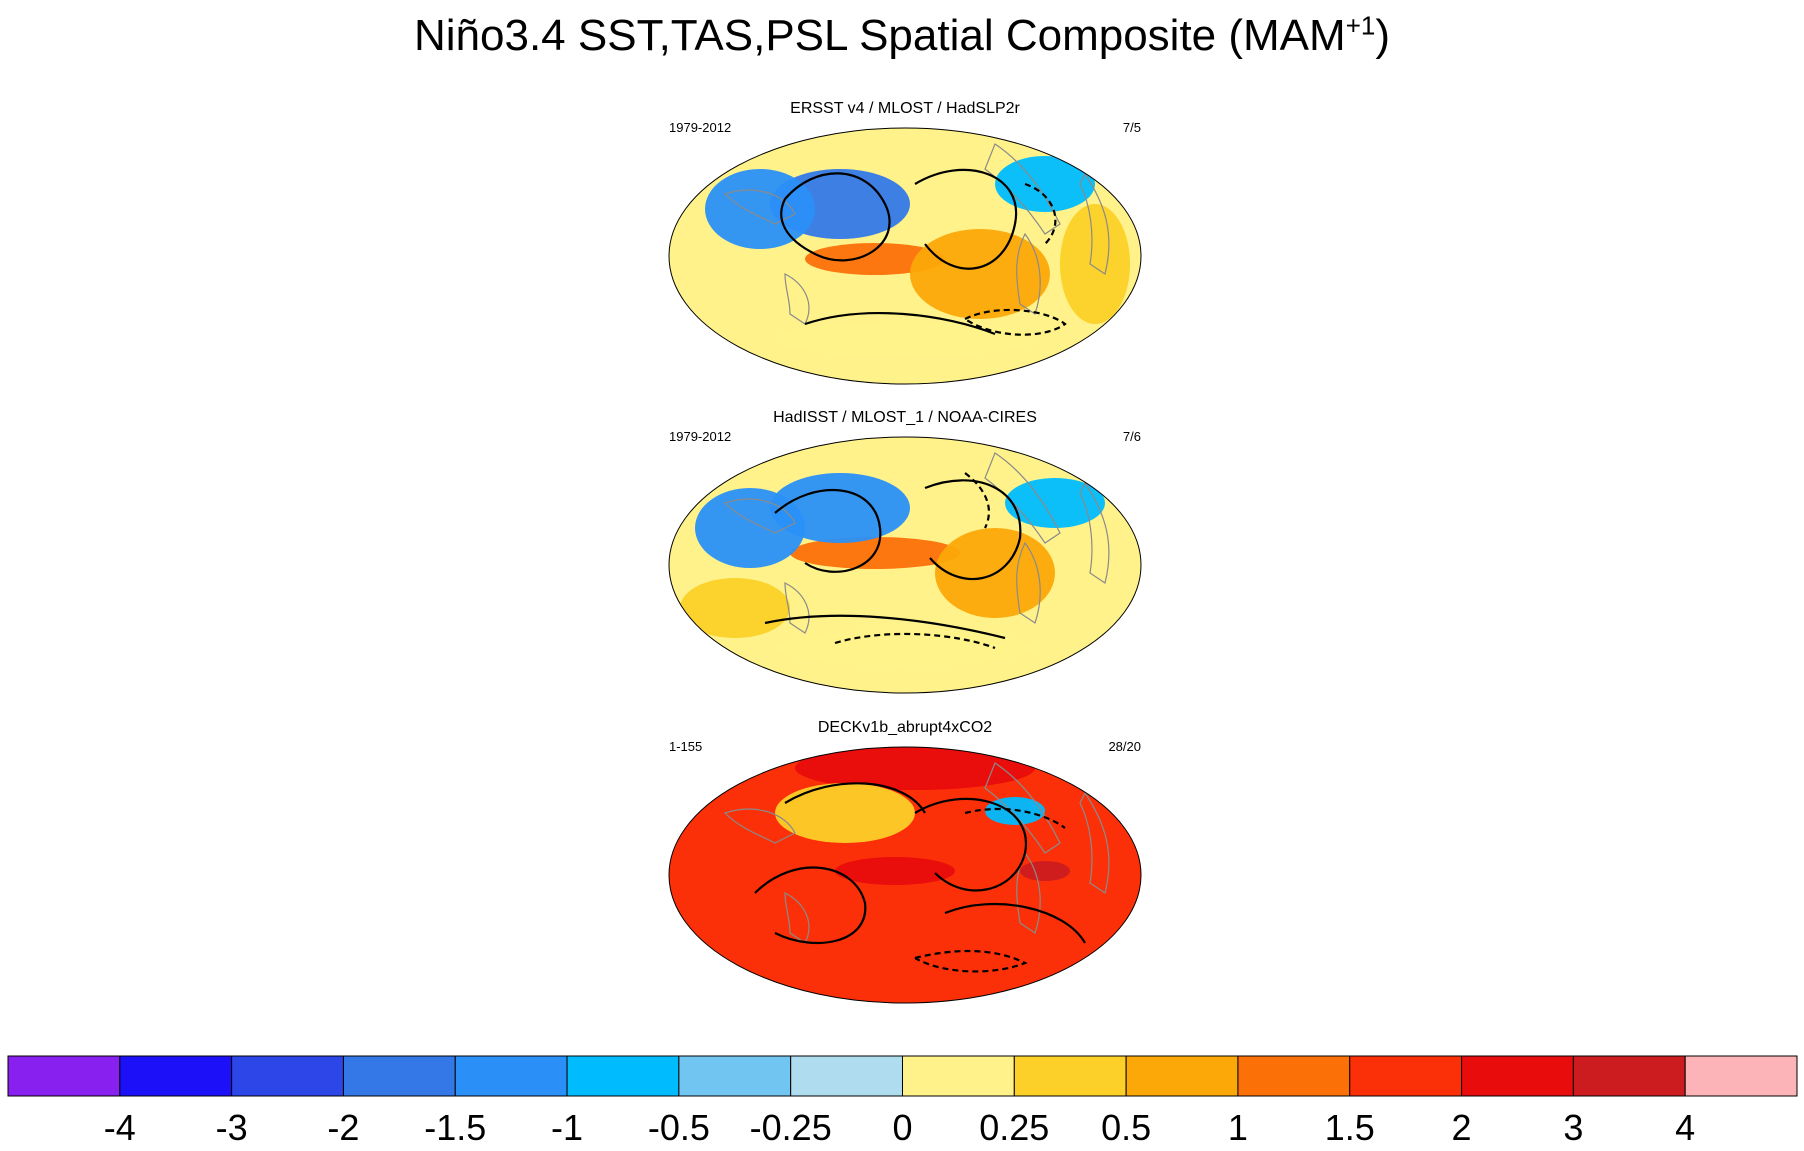 This screenshot has width=1804, height=1151. What do you see at coordinates (905, 727) in the screenshot?
I see `panel-title: DECKv1b_abrupt4xCO2` at bounding box center [905, 727].